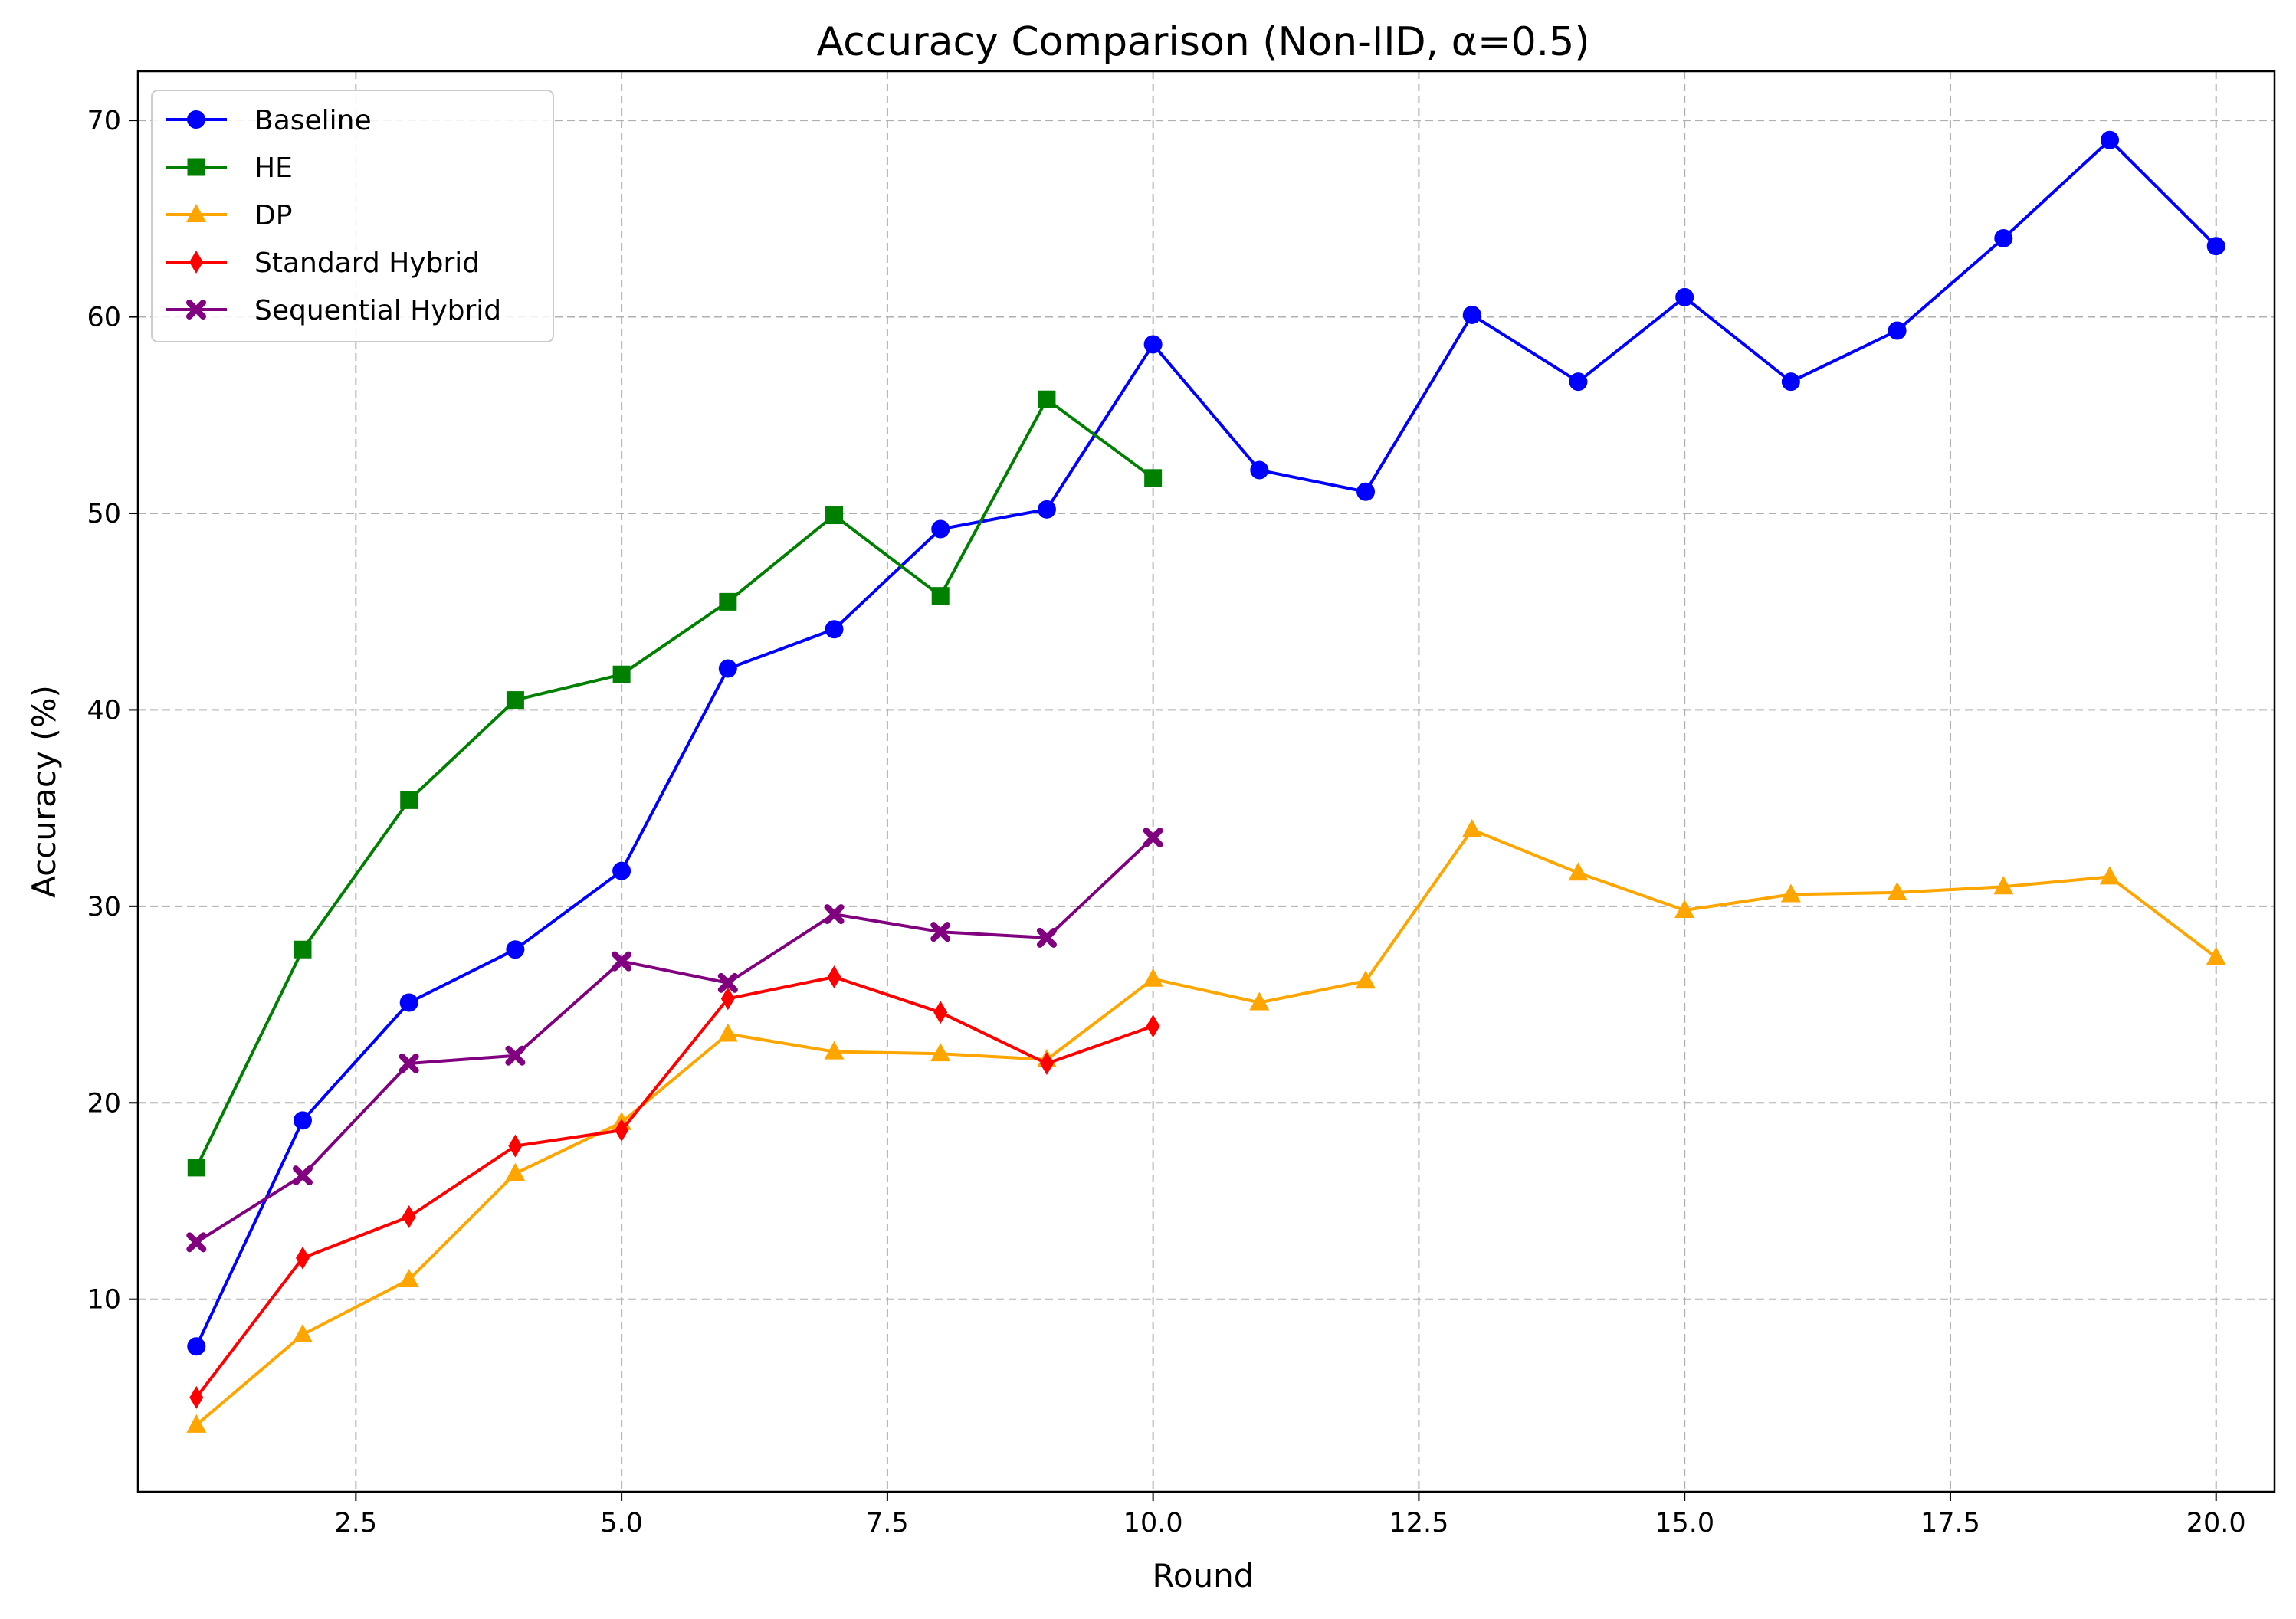 Image resolution: width=2296 pixels, height=1619 pixels. I want to click on legend-label: DP, so click(273, 215).